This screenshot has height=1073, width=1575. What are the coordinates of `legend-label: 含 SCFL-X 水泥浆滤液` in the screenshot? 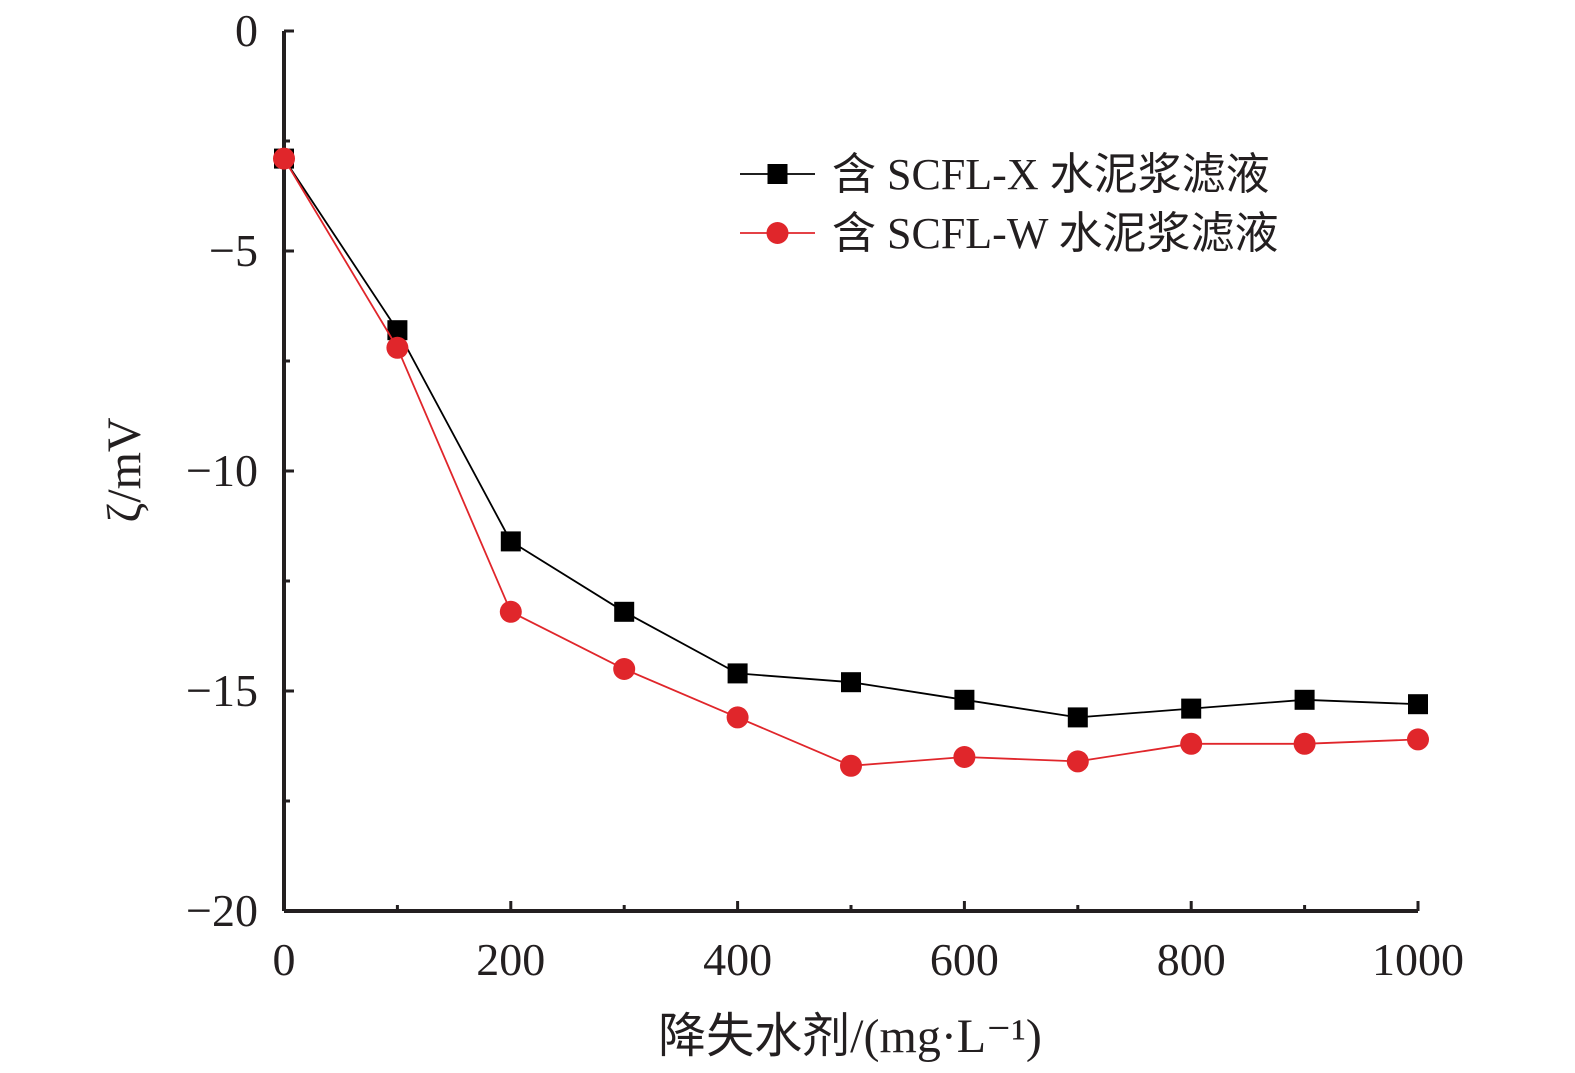 It's located at (1051, 174).